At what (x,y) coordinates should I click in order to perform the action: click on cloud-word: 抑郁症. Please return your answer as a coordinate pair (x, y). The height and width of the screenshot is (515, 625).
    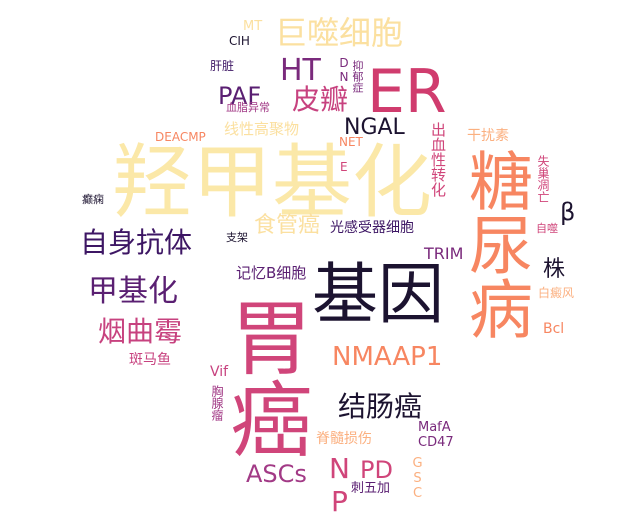
    Looking at the image, I should click on (357, 76).